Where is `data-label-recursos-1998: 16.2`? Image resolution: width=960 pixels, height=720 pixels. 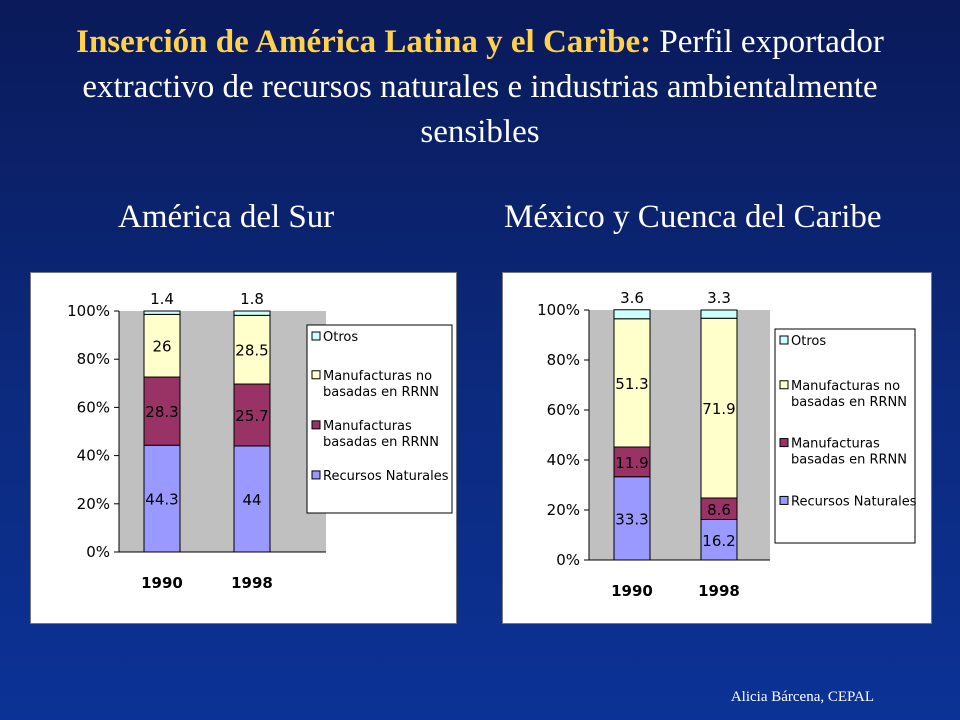 data-label-recursos-1998: 16.2 is located at coordinates (718, 541).